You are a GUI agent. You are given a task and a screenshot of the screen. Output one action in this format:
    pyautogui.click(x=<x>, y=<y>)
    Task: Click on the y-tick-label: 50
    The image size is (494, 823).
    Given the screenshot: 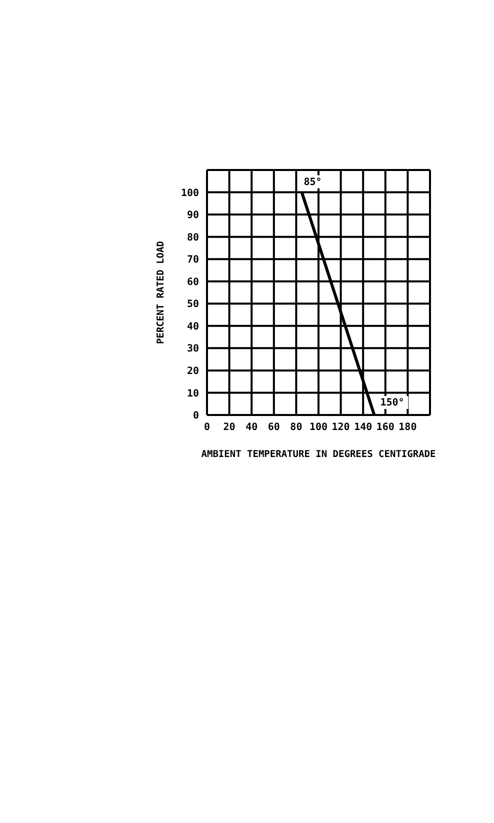 What is the action you would take?
    pyautogui.click(x=192, y=304)
    